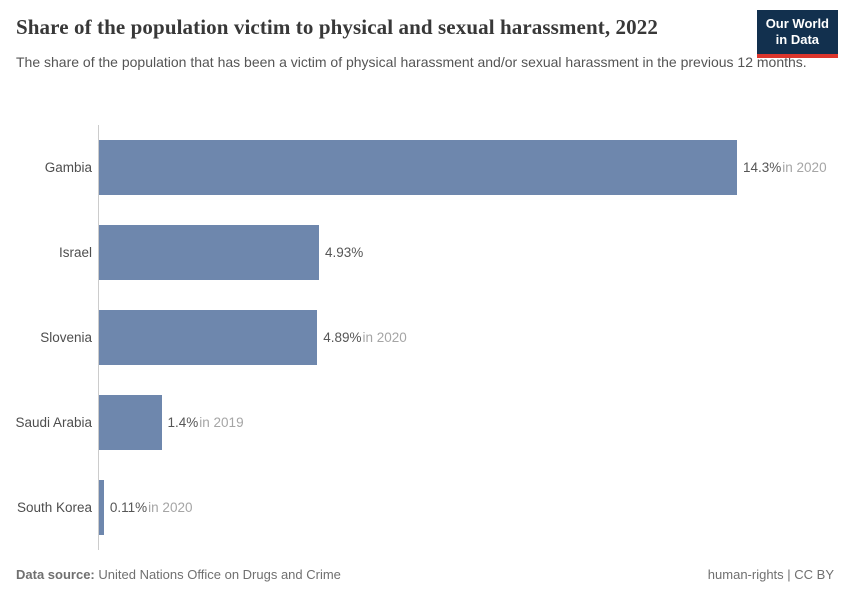 Image resolution: width=850 pixels, height=600 pixels. I want to click on value-label-group: 4.89%in 2020, so click(365, 337).